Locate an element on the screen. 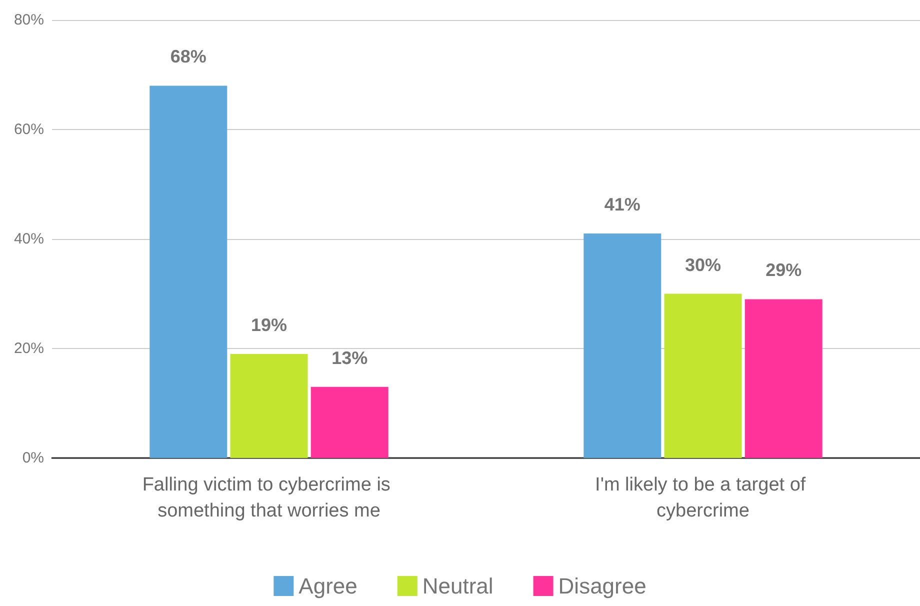 The image size is (920, 606). y-tick-label: 40% is located at coordinates (29, 239).